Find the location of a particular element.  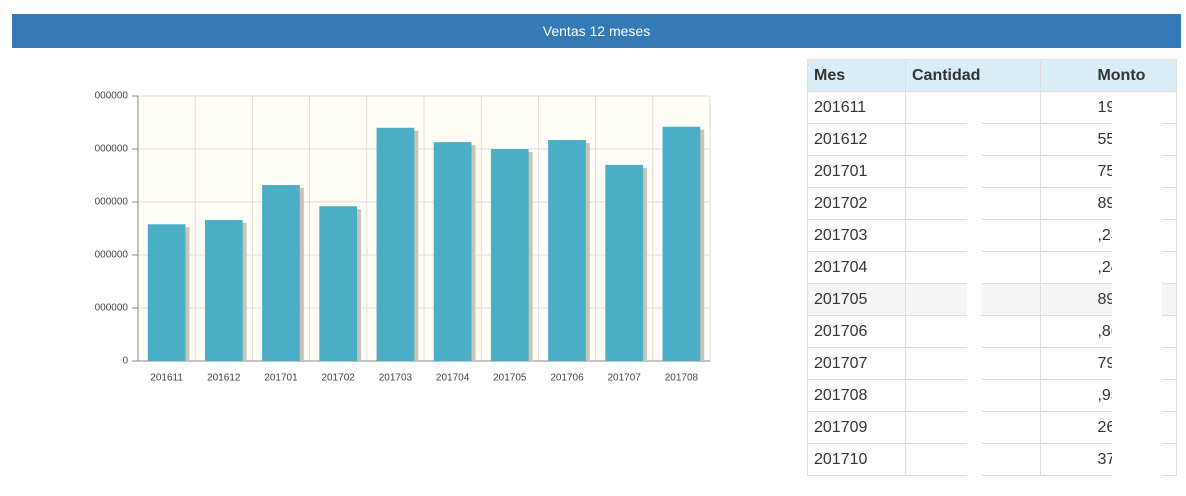

table-cell: 201707 is located at coordinates (856, 363).